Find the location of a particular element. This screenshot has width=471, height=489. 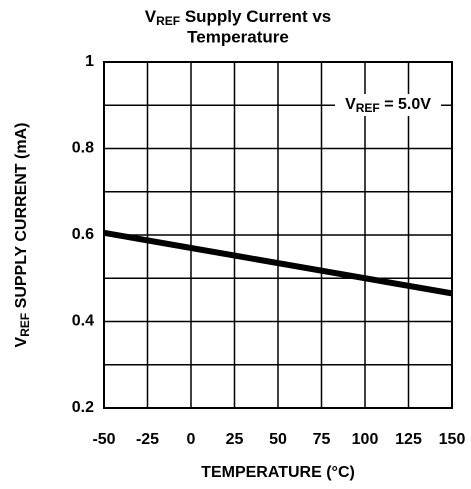

y-tick-label: 0.6 is located at coordinates (83, 234).